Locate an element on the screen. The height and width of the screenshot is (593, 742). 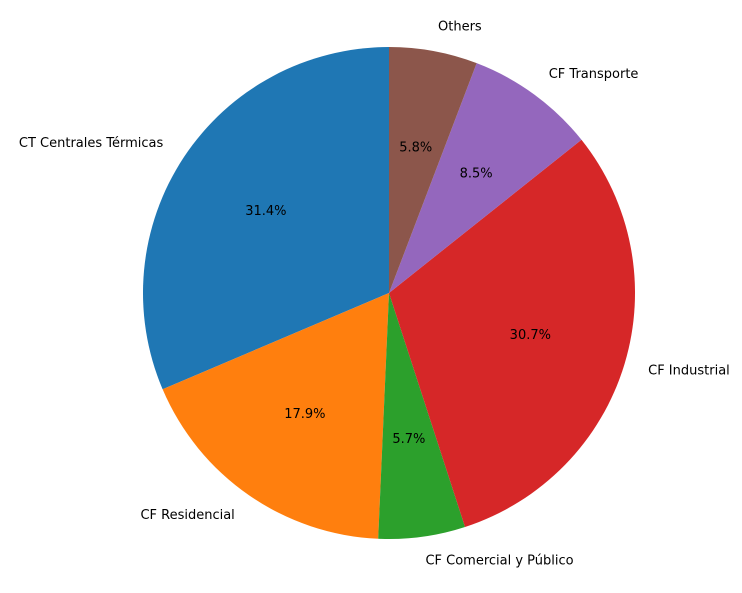
pie-slice-cf-transporte is located at coordinates (485, 178).